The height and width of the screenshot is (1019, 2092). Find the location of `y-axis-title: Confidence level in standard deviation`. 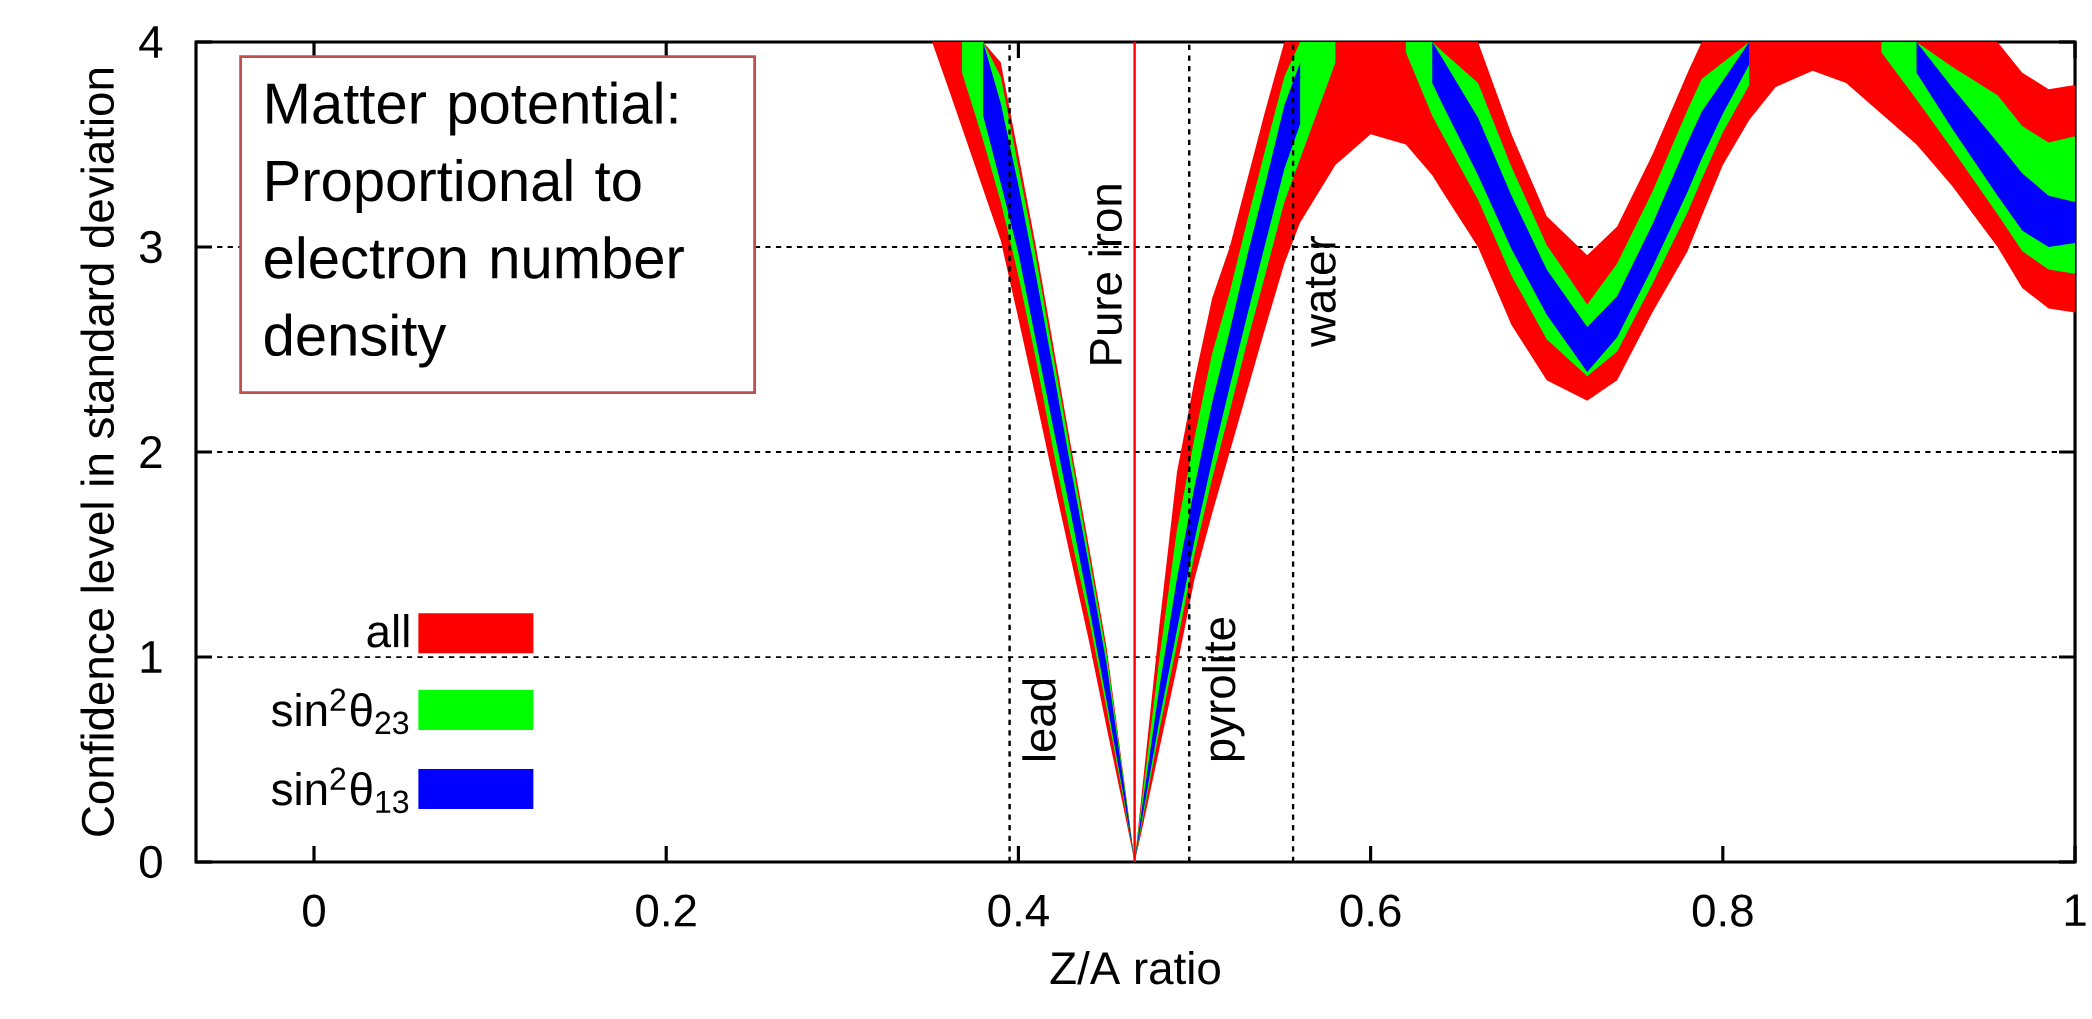

y-axis-title: Confidence level in standard deviation is located at coordinates (97, 452).